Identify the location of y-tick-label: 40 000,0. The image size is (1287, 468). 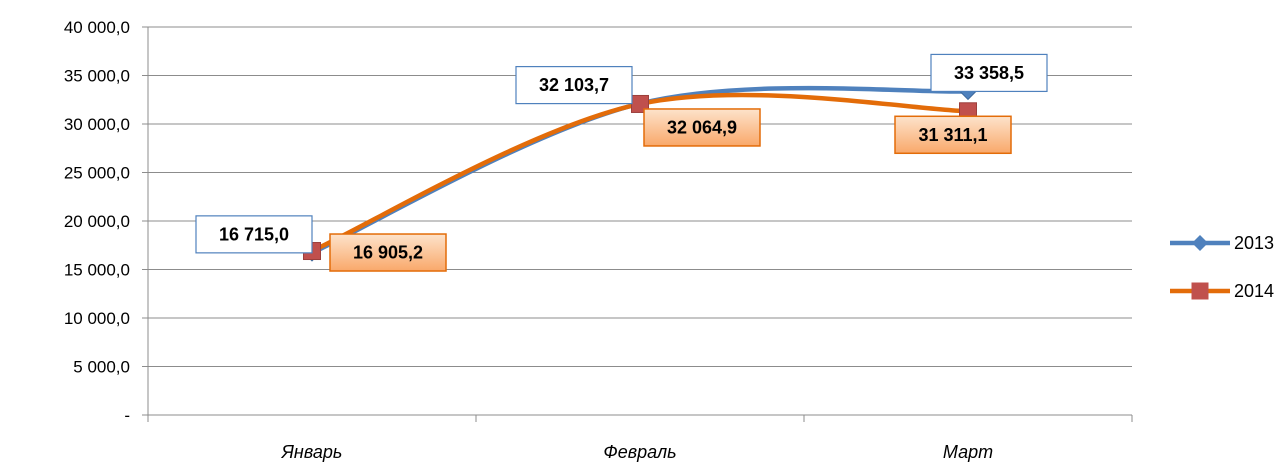
(97, 27).